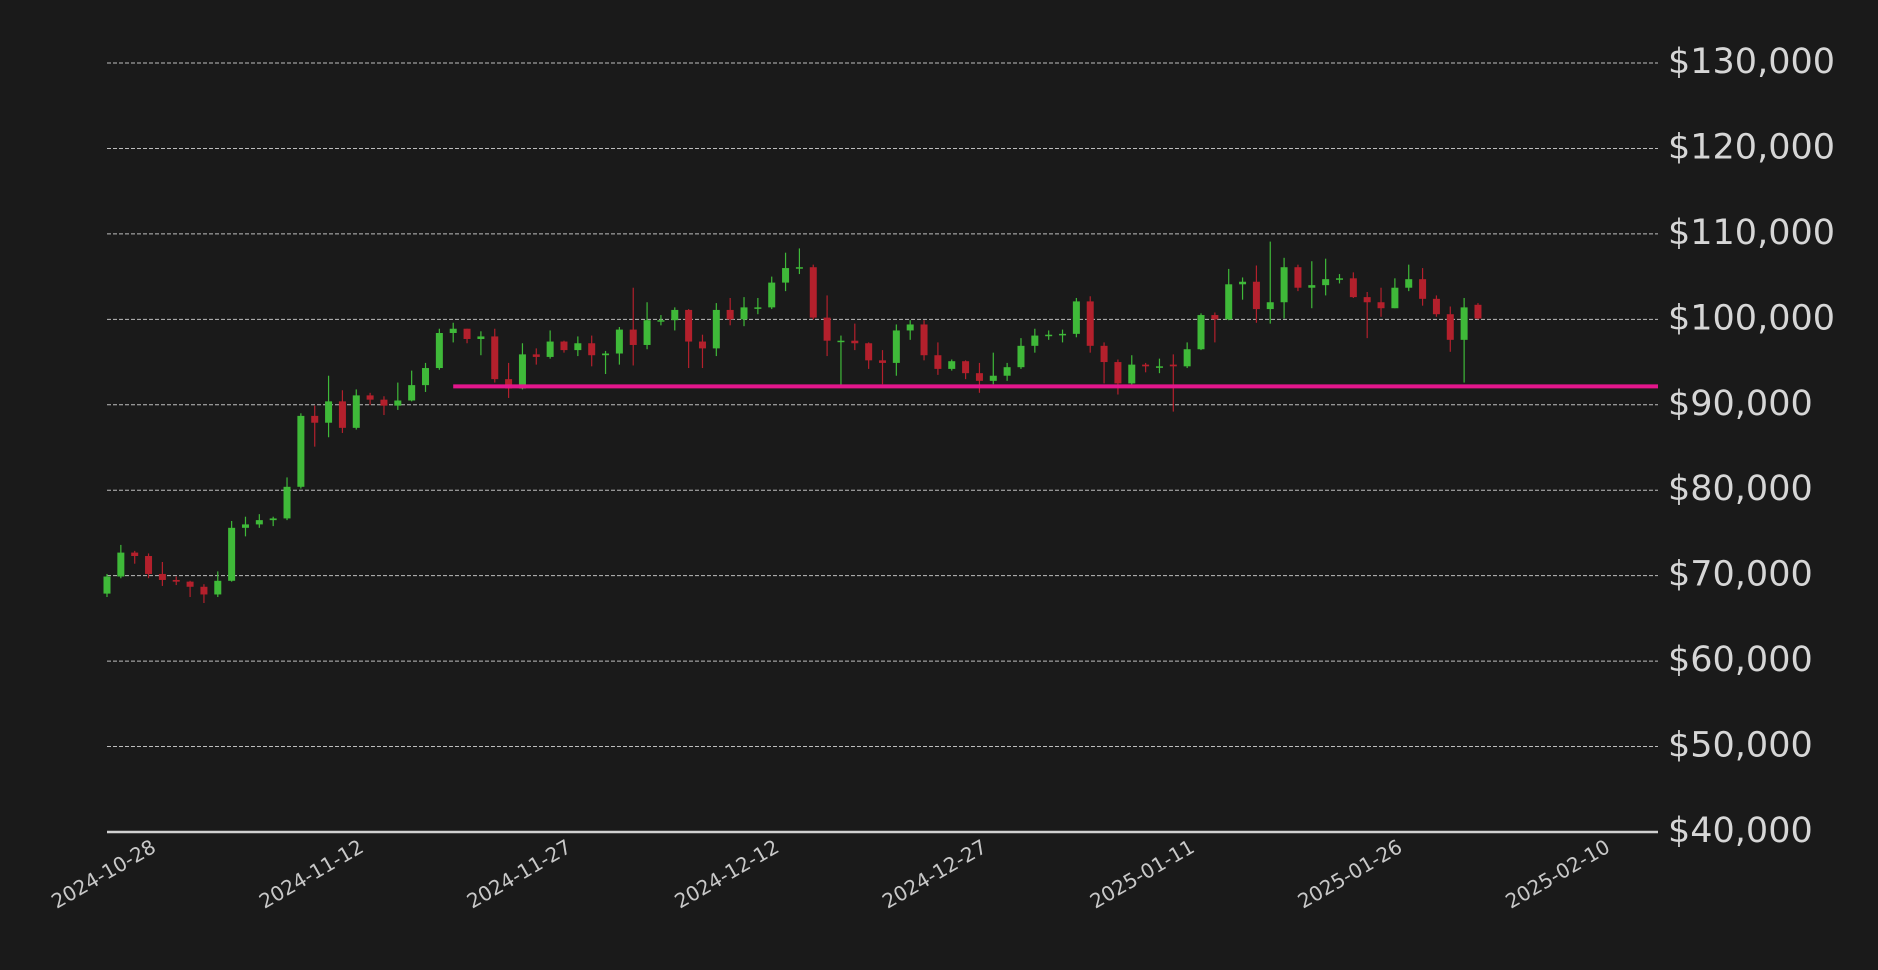 This screenshot has width=1878, height=970. I want to click on y-tick-label: $130,000, so click(1751, 62).